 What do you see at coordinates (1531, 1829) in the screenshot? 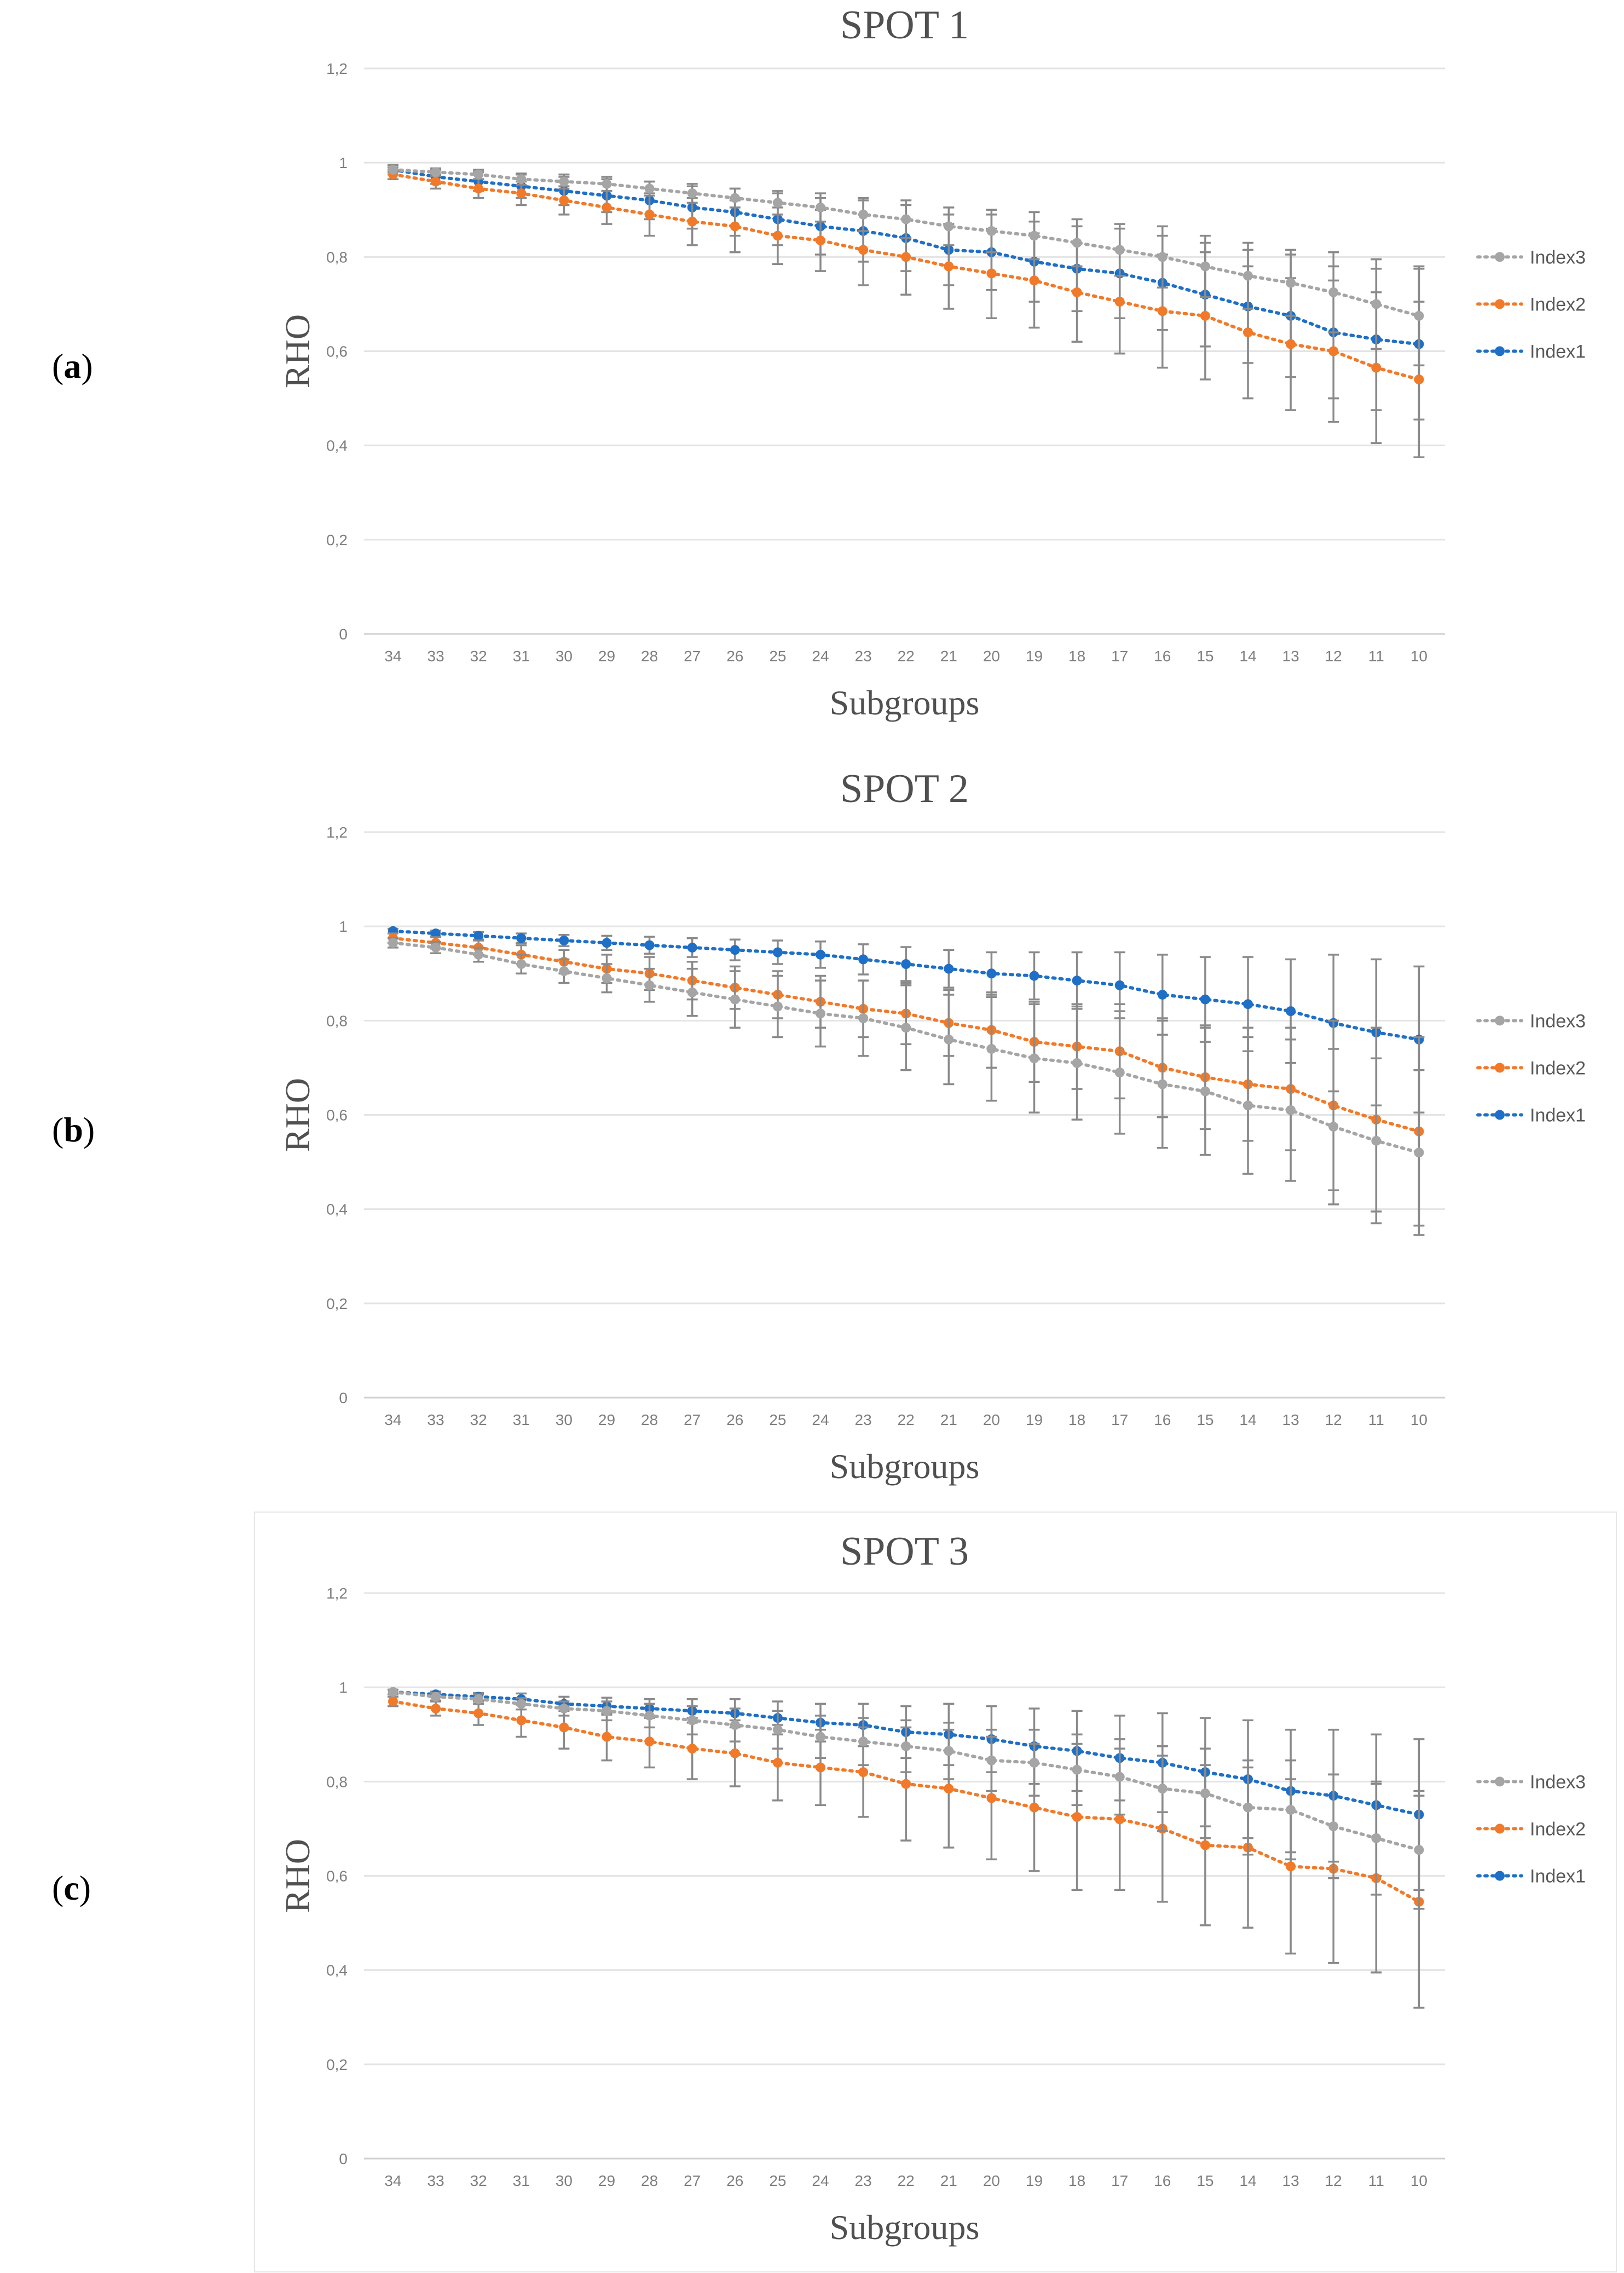
I see `legend: Index1 Index2 Index3` at bounding box center [1531, 1829].